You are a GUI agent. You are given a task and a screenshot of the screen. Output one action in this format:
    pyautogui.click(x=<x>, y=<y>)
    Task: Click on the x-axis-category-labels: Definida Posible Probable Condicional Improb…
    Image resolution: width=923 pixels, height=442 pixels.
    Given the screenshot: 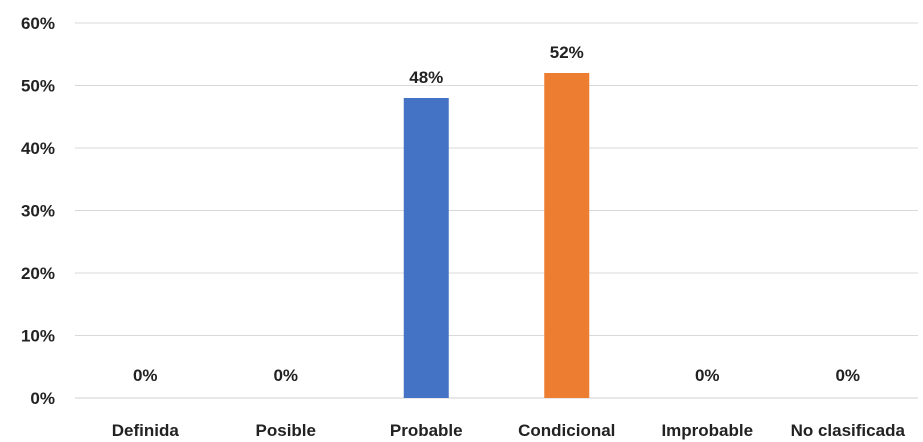 What is the action you would take?
    pyautogui.click(x=509, y=430)
    